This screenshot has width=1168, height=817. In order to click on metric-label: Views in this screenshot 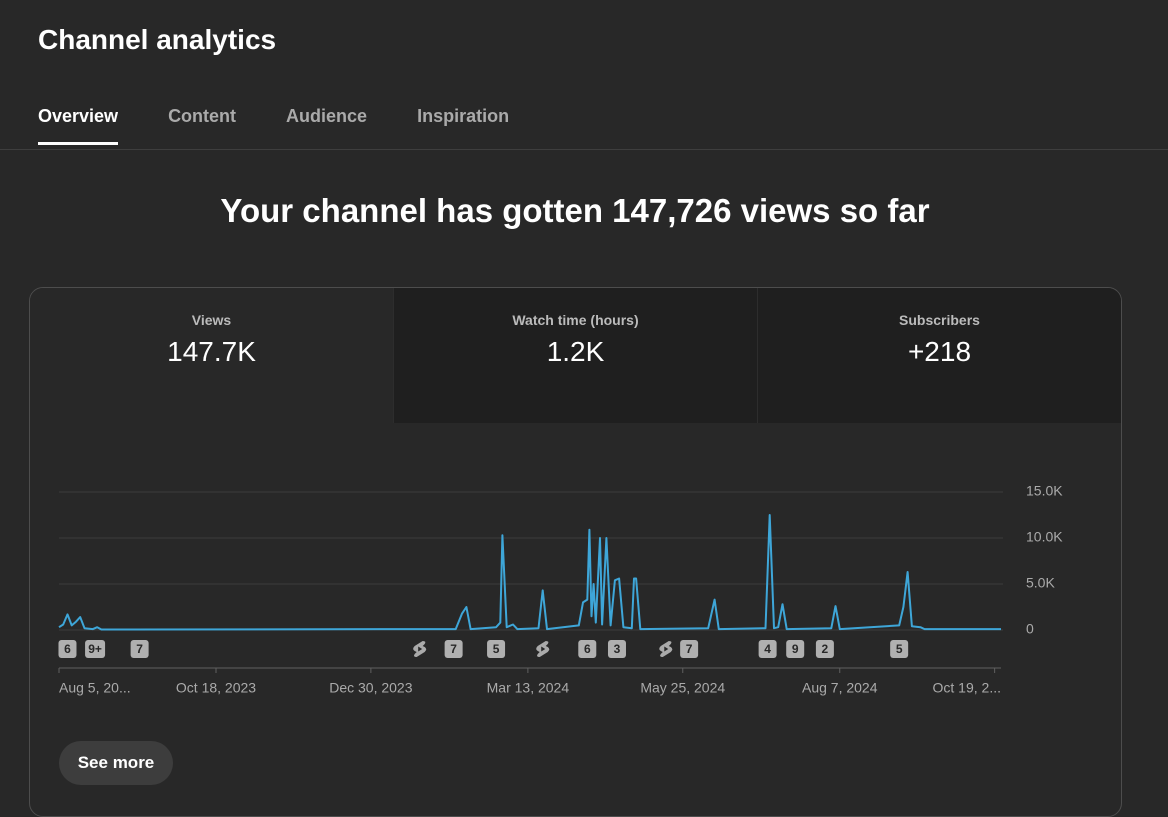, I will do `click(211, 320)`.